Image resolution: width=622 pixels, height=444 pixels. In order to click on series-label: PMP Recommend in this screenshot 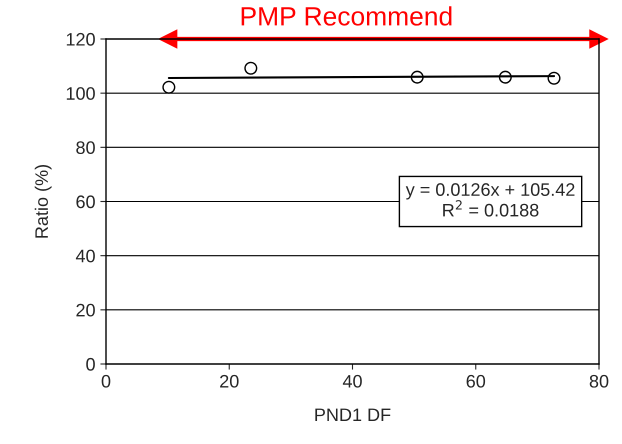, I will do `click(347, 16)`.